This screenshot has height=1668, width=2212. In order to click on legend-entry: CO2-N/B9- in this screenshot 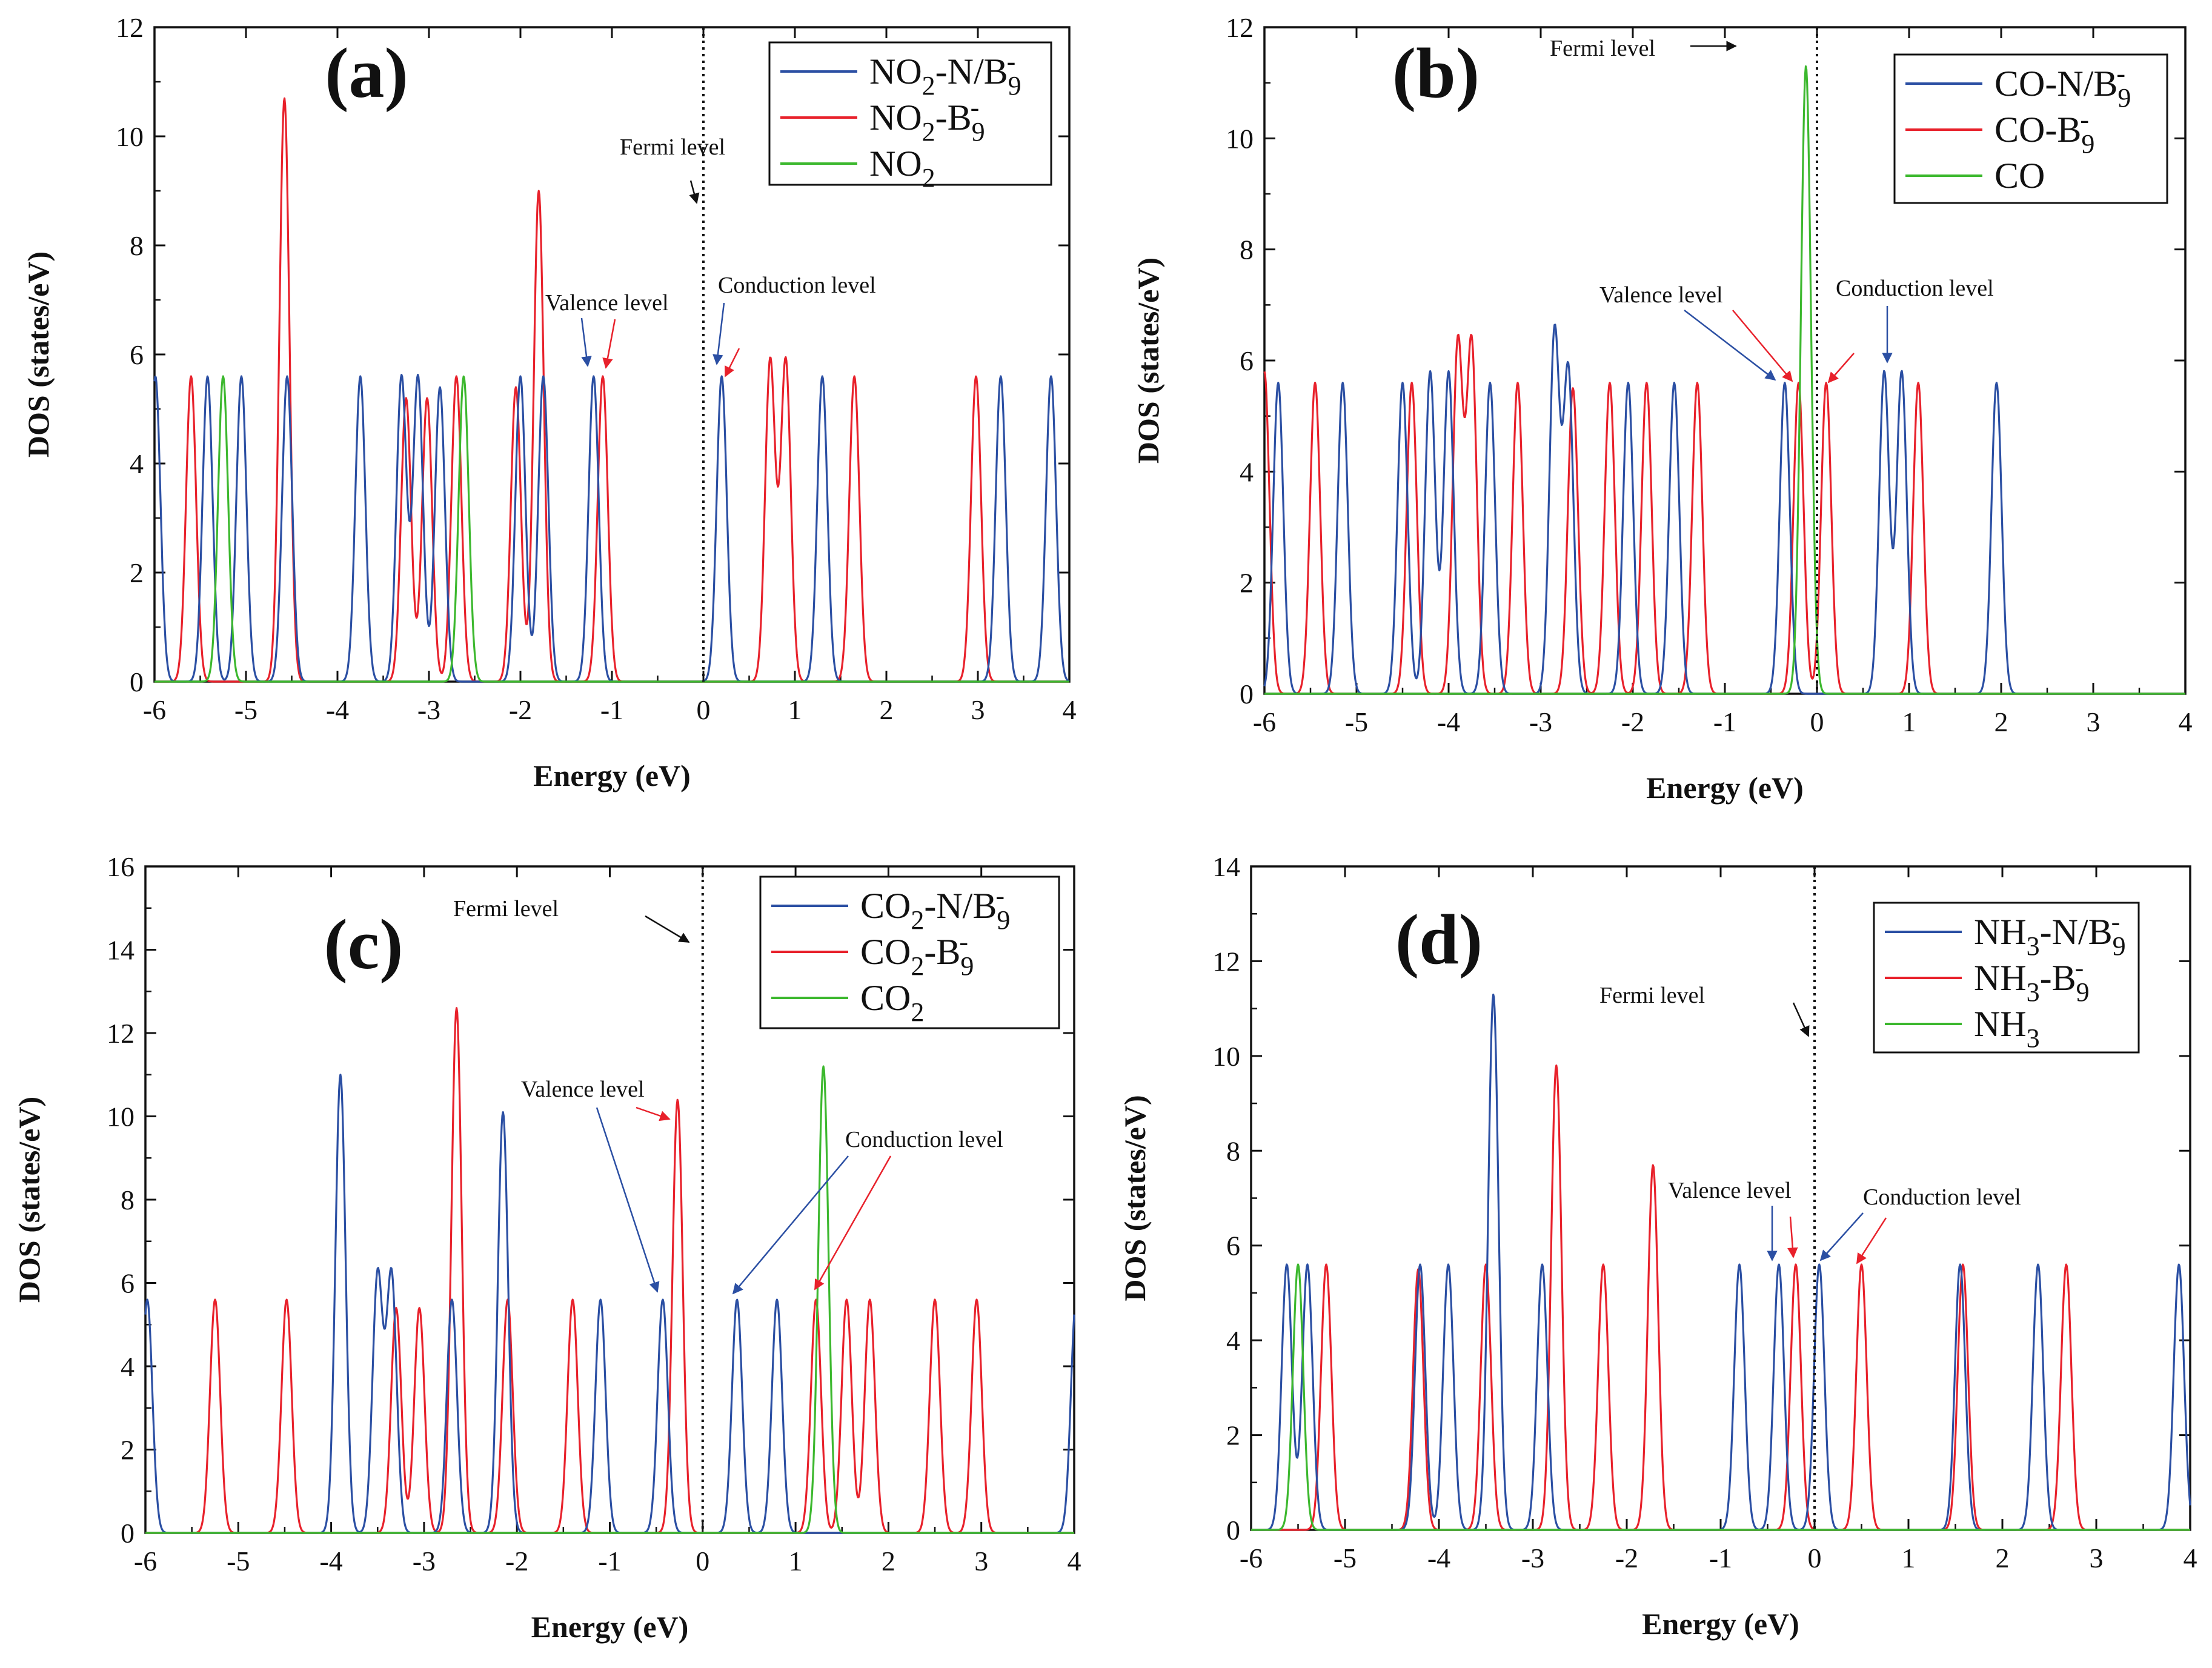, I will do `click(935, 908)`.